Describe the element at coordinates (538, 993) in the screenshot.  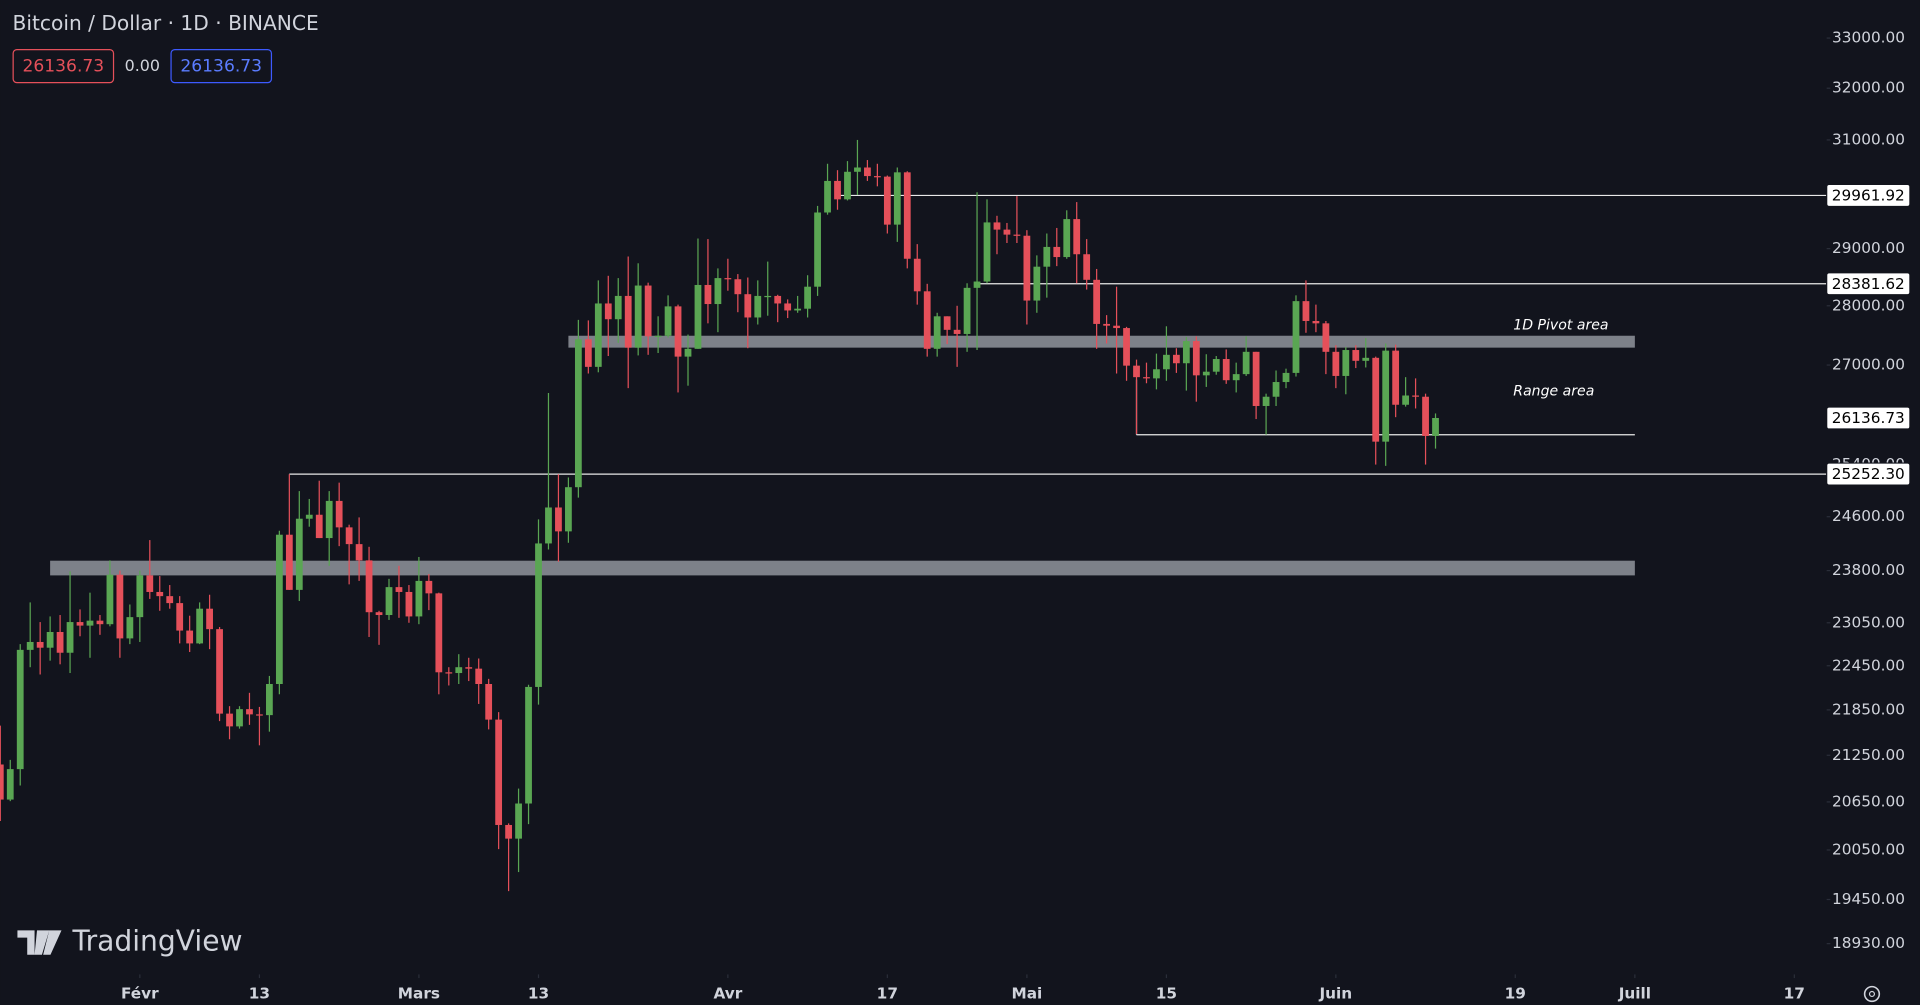
I see `x-tick-label: 13` at that location.